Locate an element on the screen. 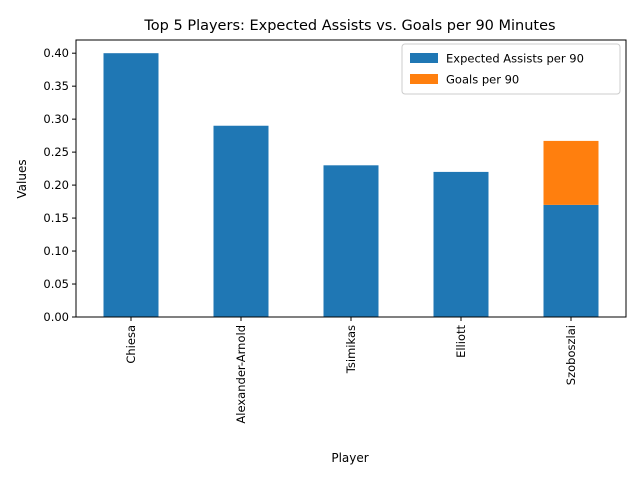  y-tick-label: 0.00 is located at coordinates (56, 317).